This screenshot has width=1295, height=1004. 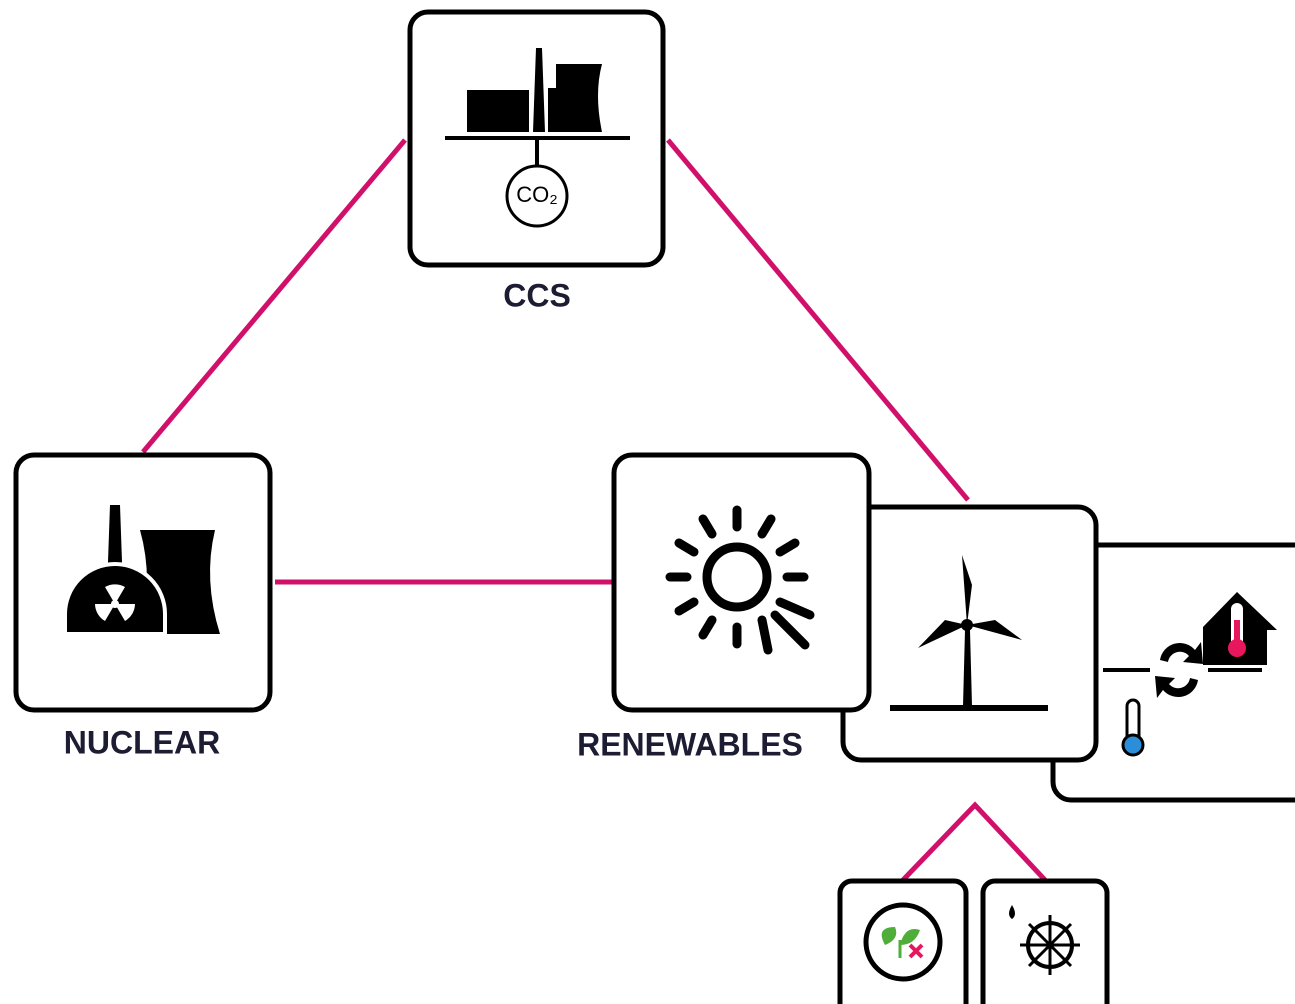 What do you see at coordinates (974, 841) in the screenshot?
I see `link-wind-subtopics` at bounding box center [974, 841].